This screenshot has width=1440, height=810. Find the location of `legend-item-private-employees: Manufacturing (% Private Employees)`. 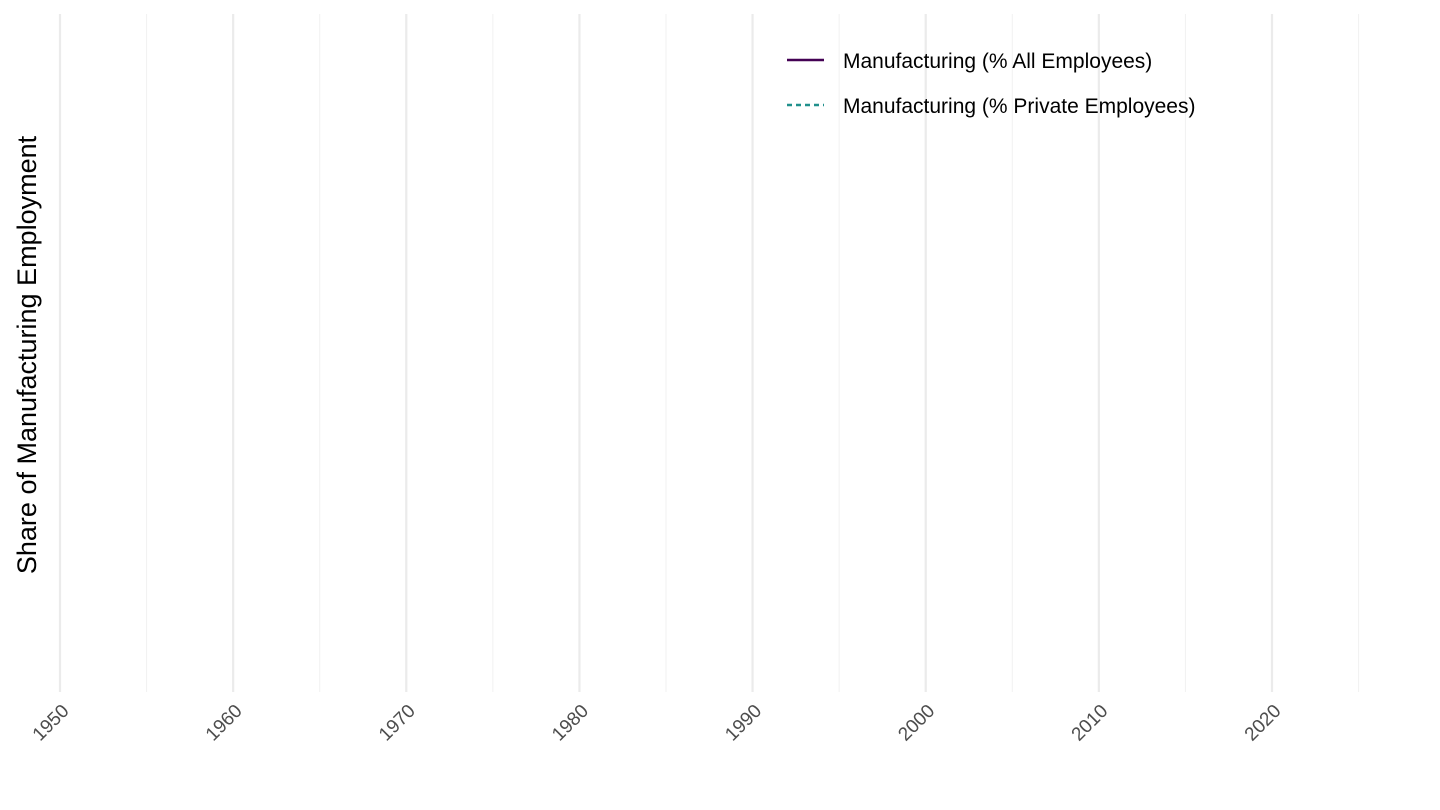

legend-item-private-employees: Manufacturing (% Private Employees) is located at coordinates (991, 106).